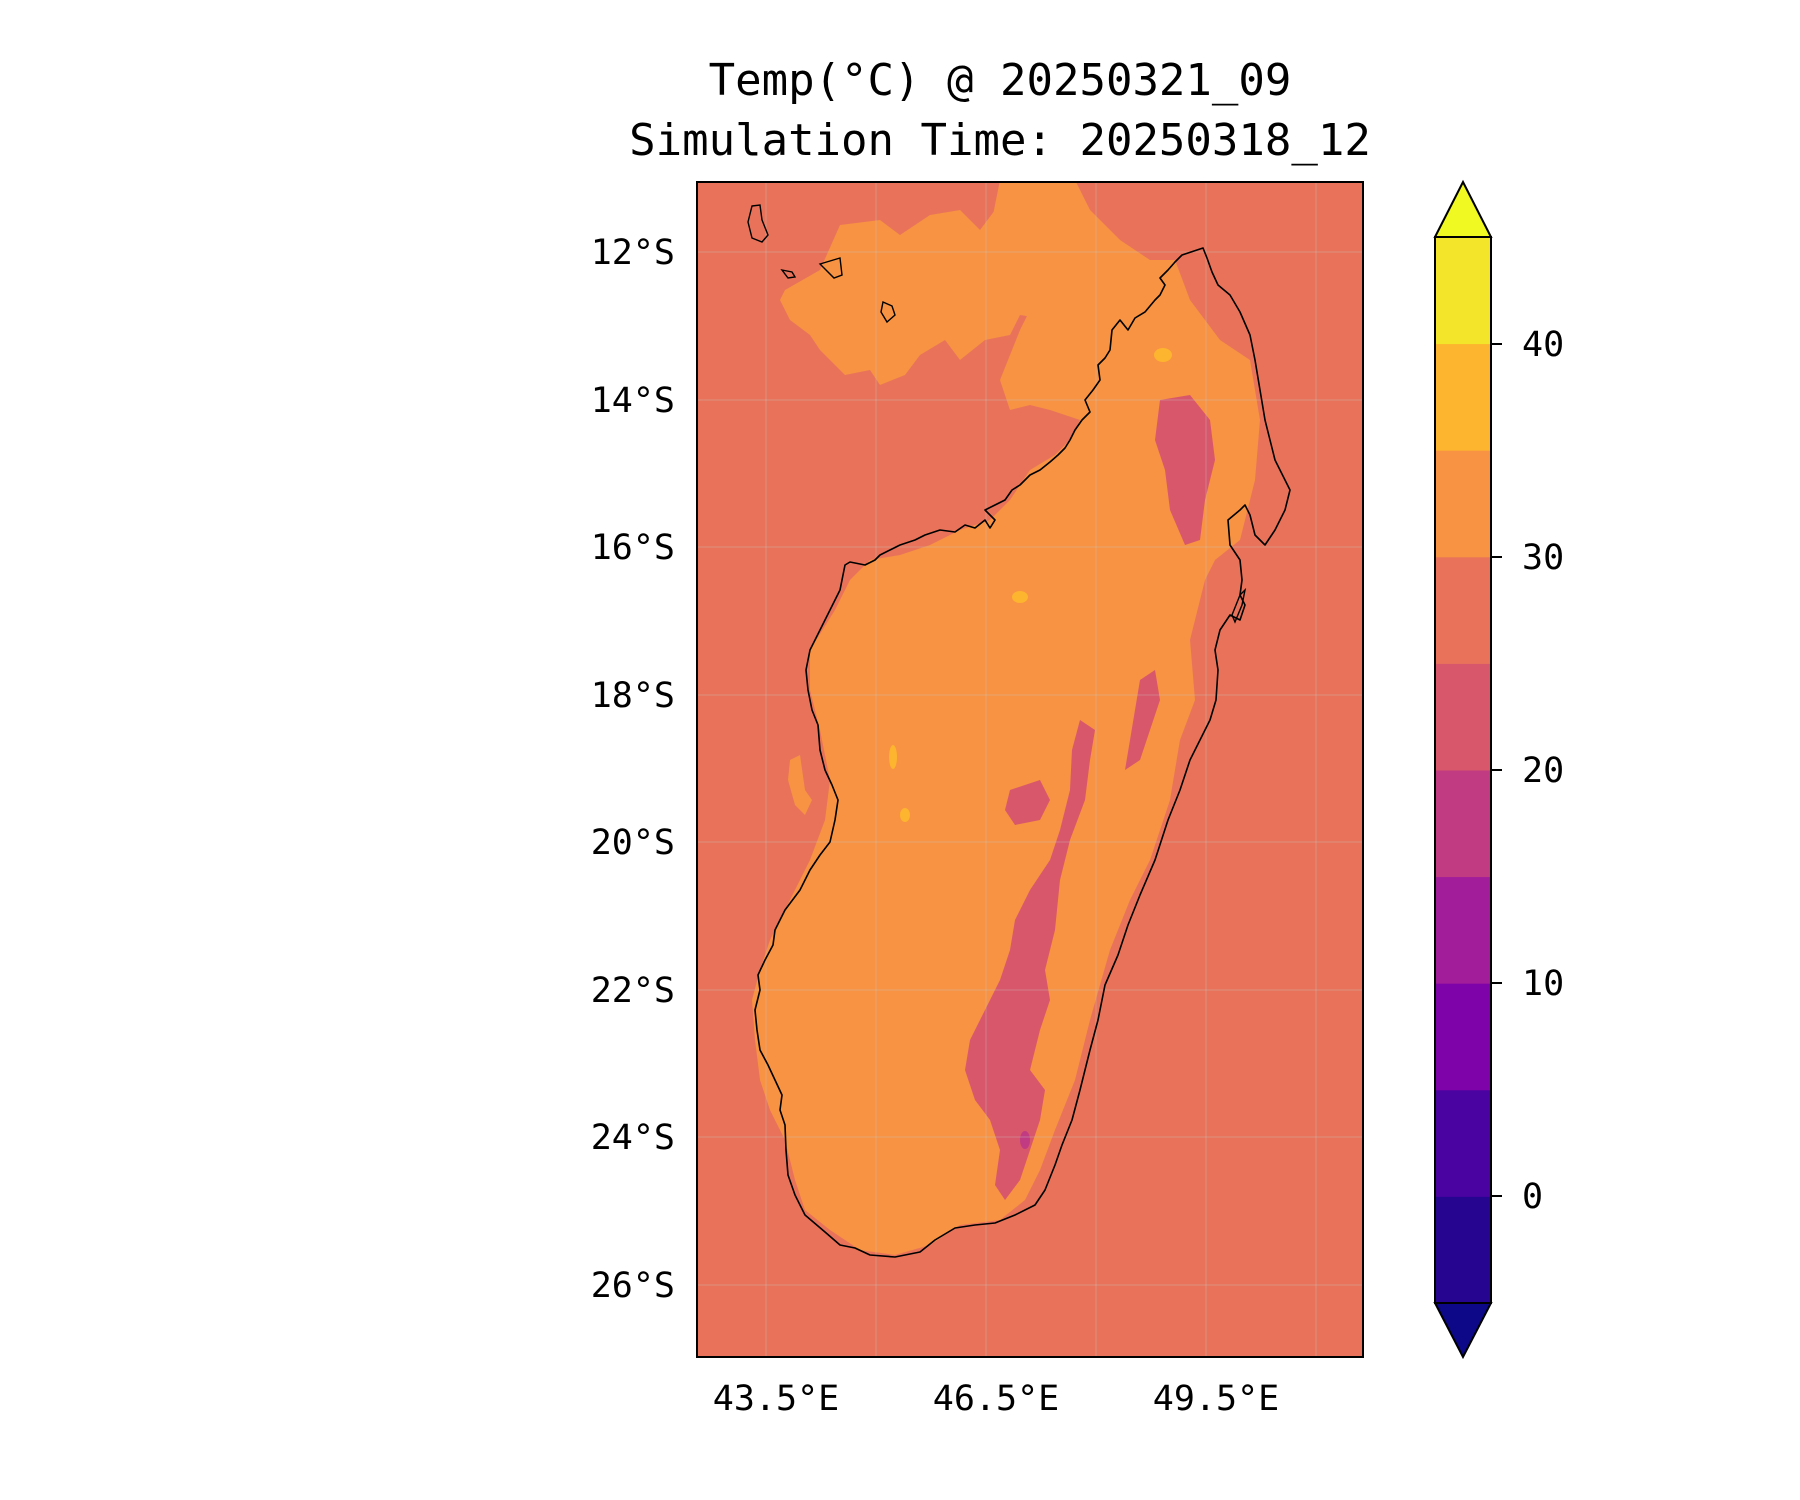  I want to click on colorbar-tick-label: 30, so click(1543, 558).